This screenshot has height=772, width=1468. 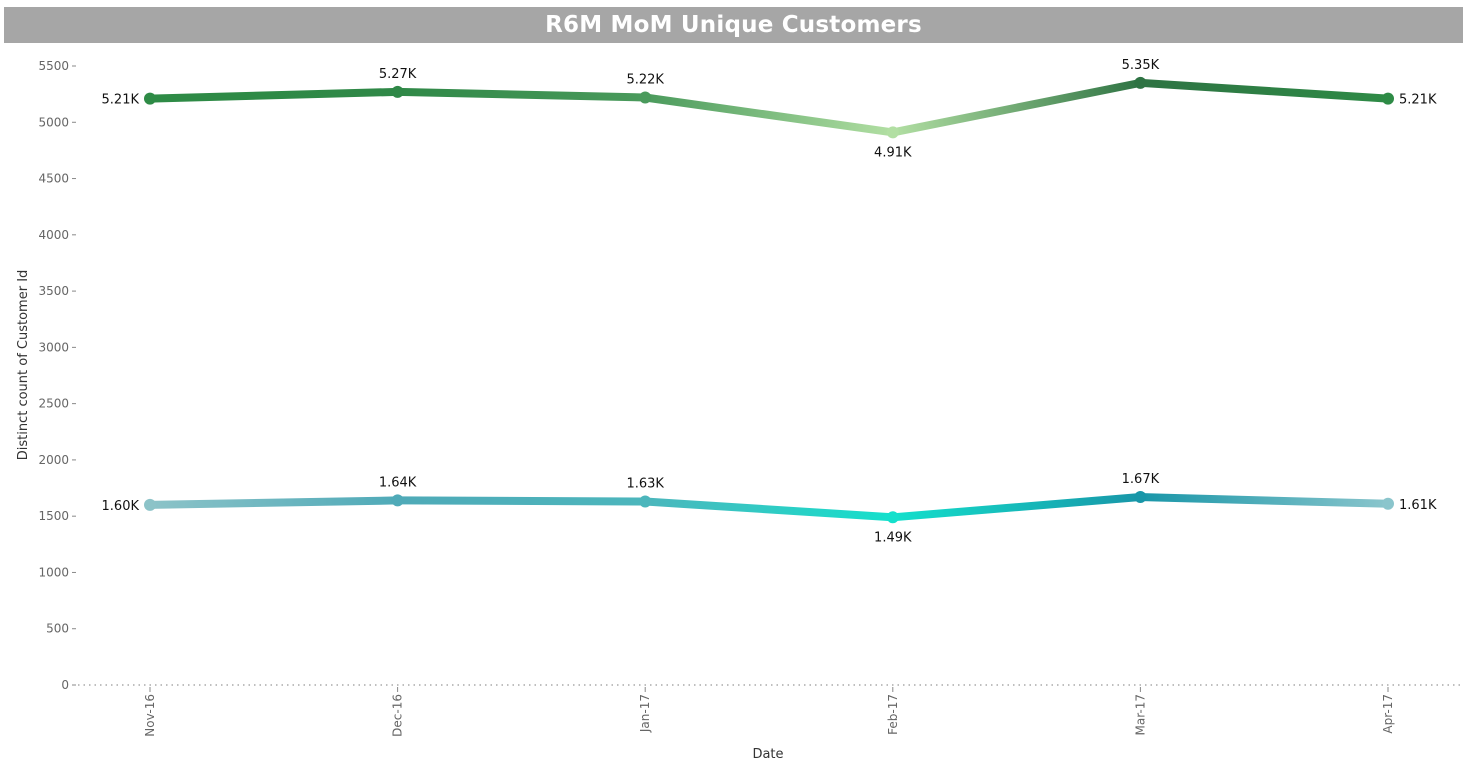 What do you see at coordinates (53, 460) in the screenshot?
I see `y-tick-label: 2000` at bounding box center [53, 460].